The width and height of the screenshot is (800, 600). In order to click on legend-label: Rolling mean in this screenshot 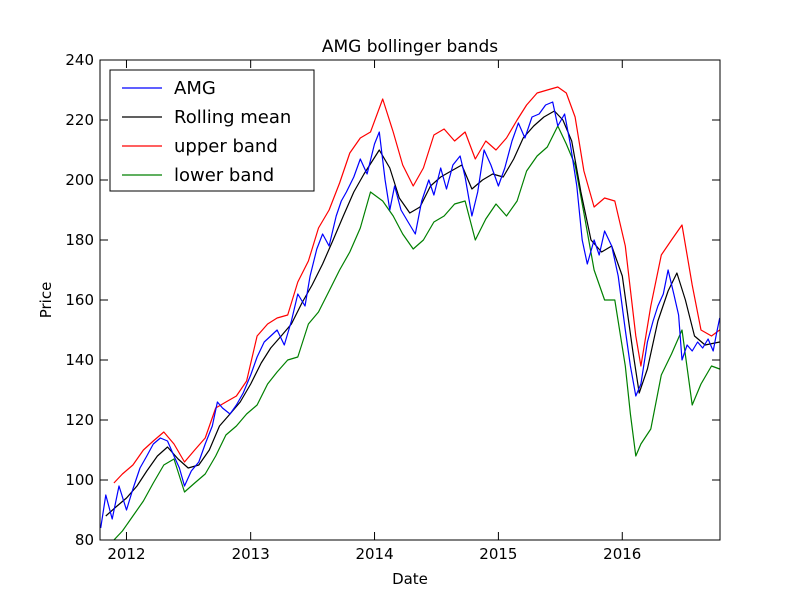, I will do `click(232, 117)`.